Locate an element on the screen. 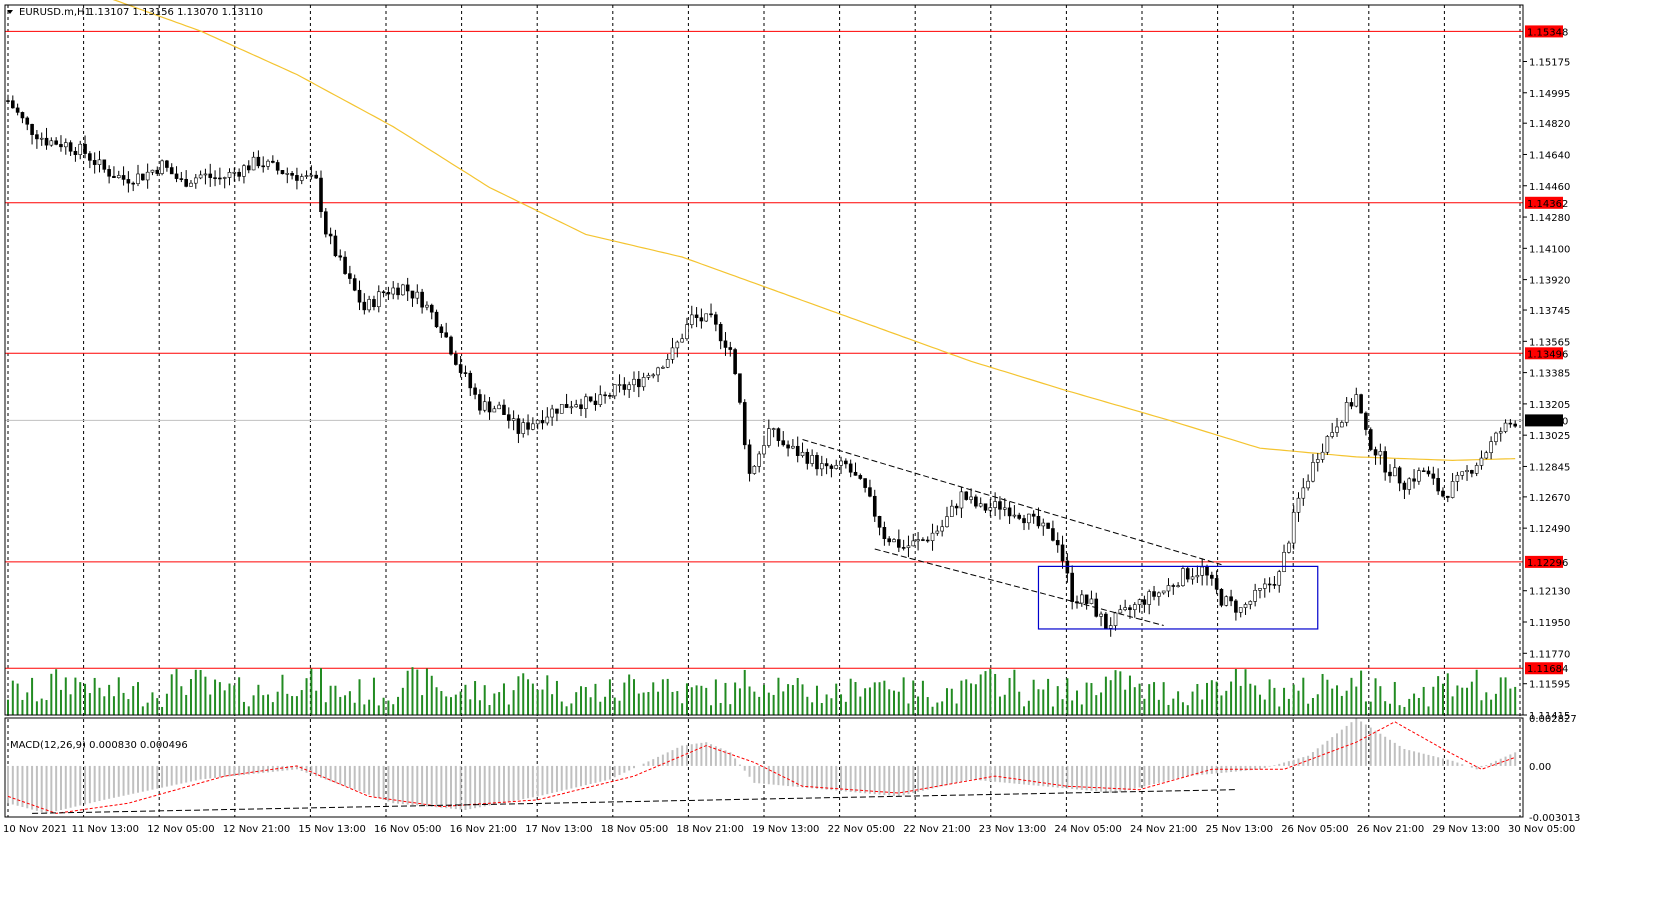 The image size is (1673, 897). x-tick-label: 12 Nov 05:00 is located at coordinates (180, 829).